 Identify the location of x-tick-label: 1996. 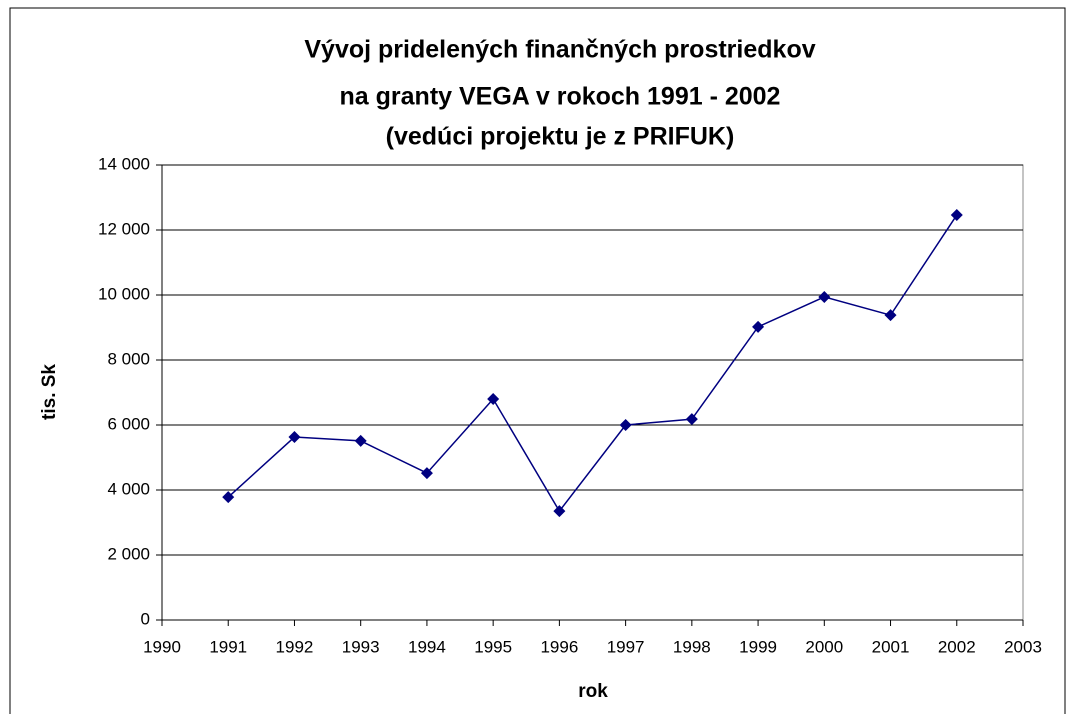
(559, 646).